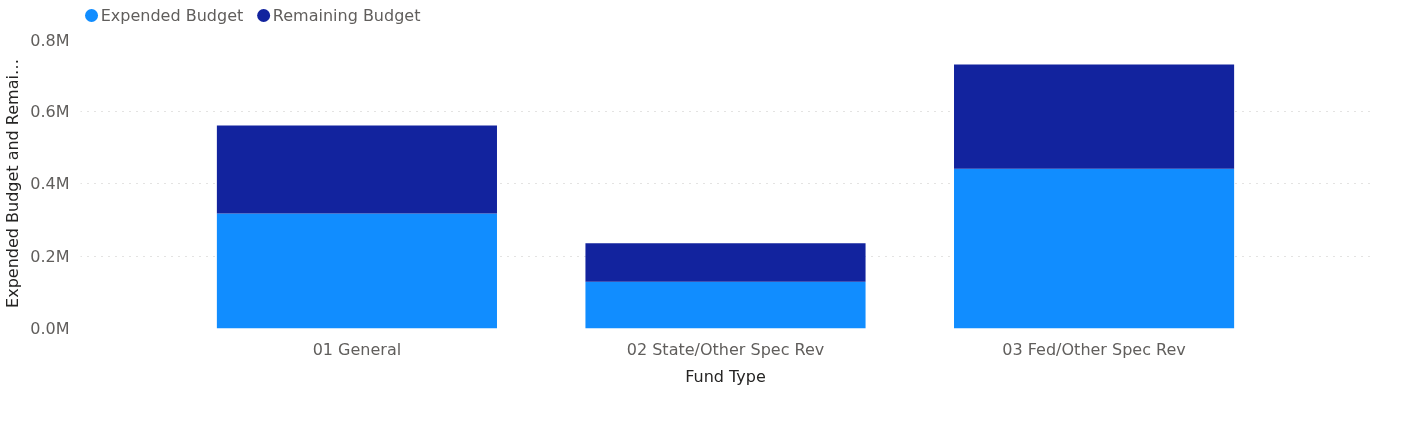 The height and width of the screenshot is (431, 1403). I want to click on x-tick-label: 02 State/Other Spec Rev, so click(725, 349).